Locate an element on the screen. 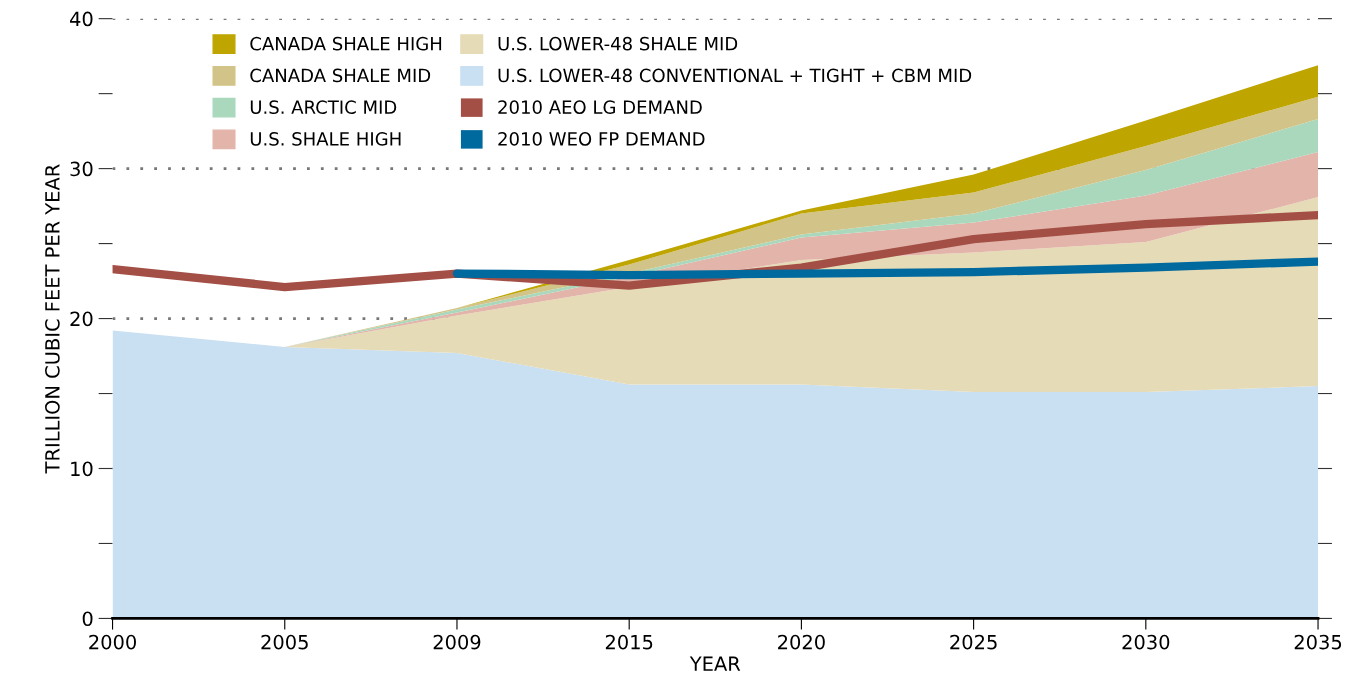 This screenshot has height=691, width=1356. x-axis-title: YEAR is located at coordinates (715, 663).